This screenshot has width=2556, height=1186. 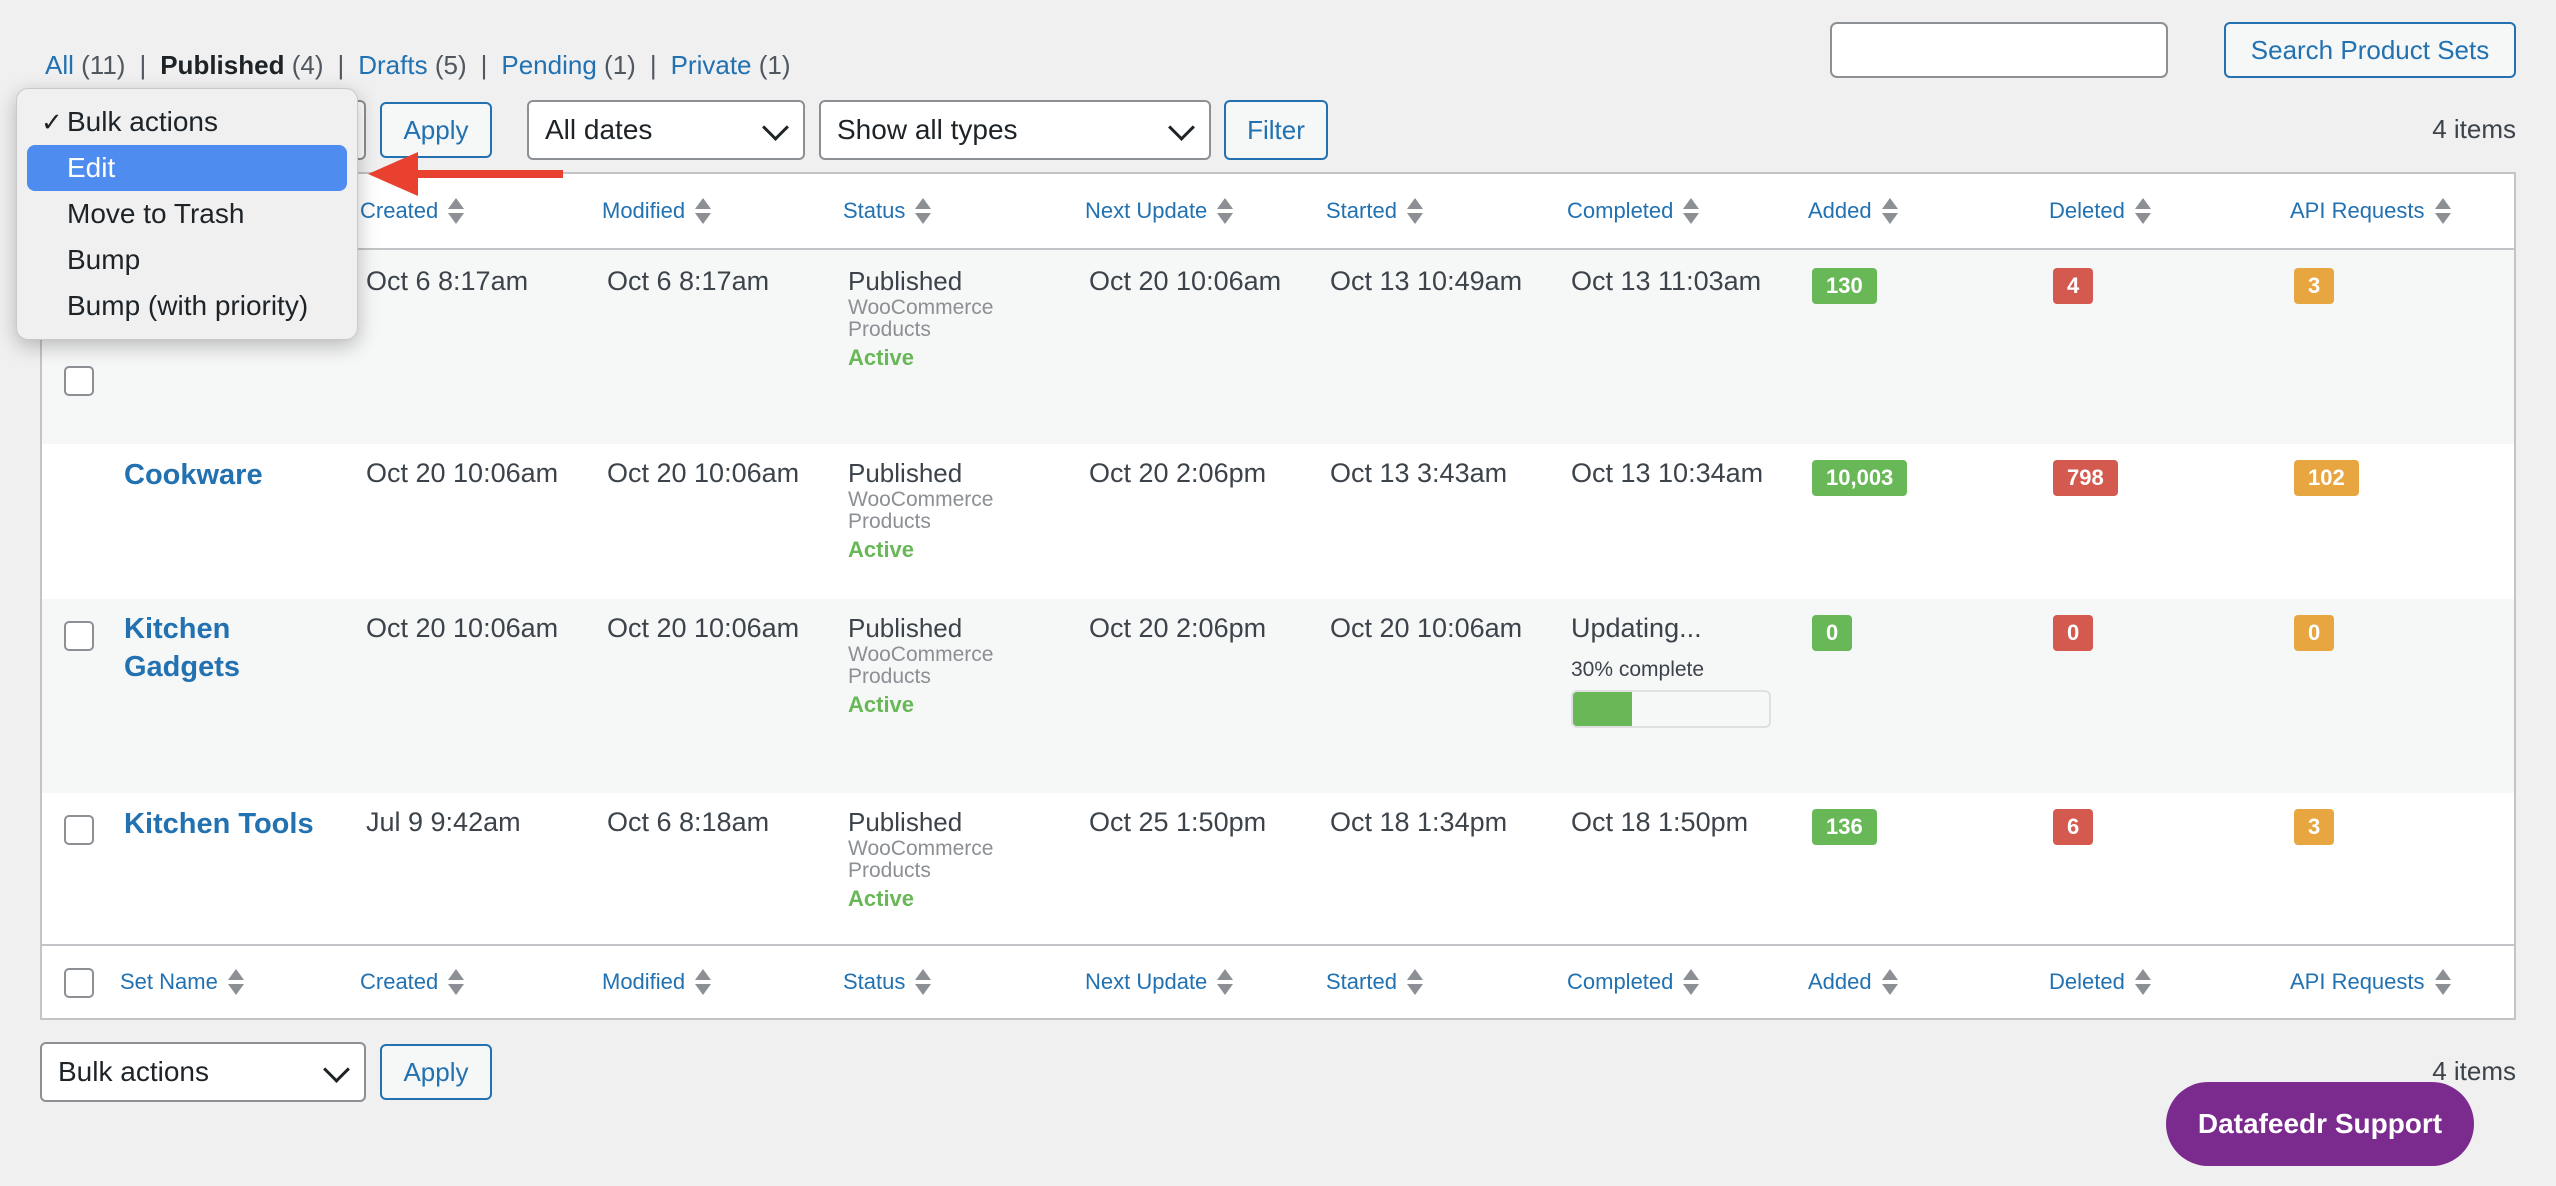 What do you see at coordinates (2474, 1071) in the screenshot?
I see `items-count-bottom: 4 items` at bounding box center [2474, 1071].